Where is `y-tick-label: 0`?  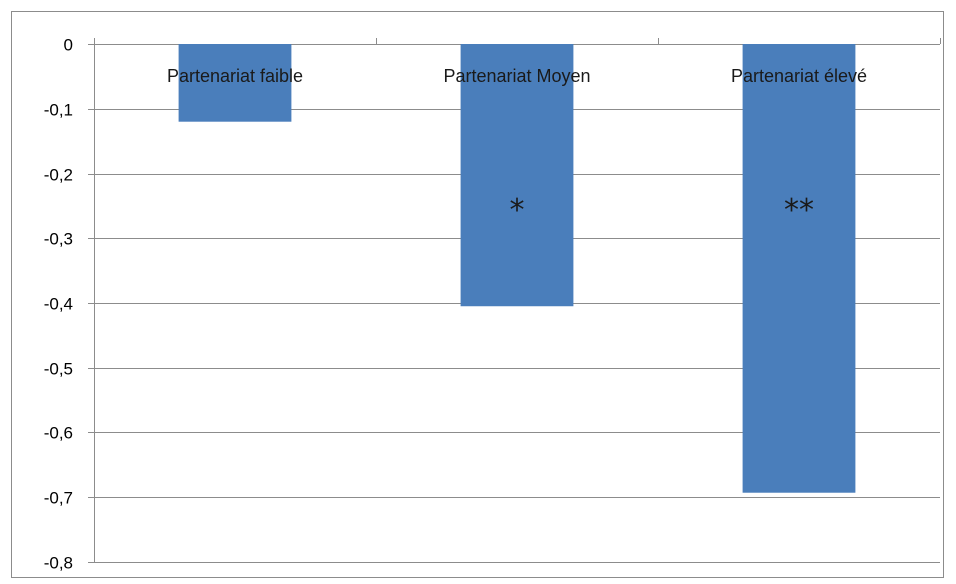 y-tick-label: 0 is located at coordinates (68, 45).